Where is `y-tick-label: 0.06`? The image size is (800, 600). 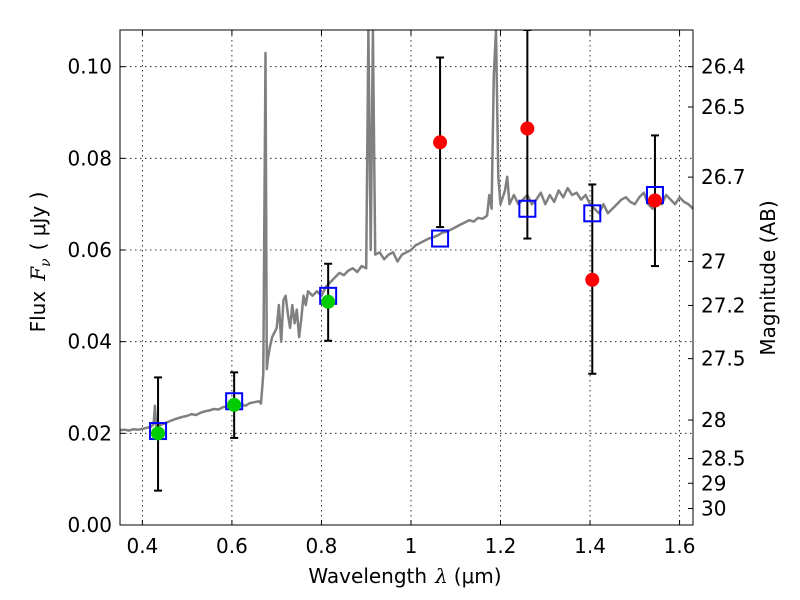
y-tick-label: 0.06 is located at coordinates (89, 250).